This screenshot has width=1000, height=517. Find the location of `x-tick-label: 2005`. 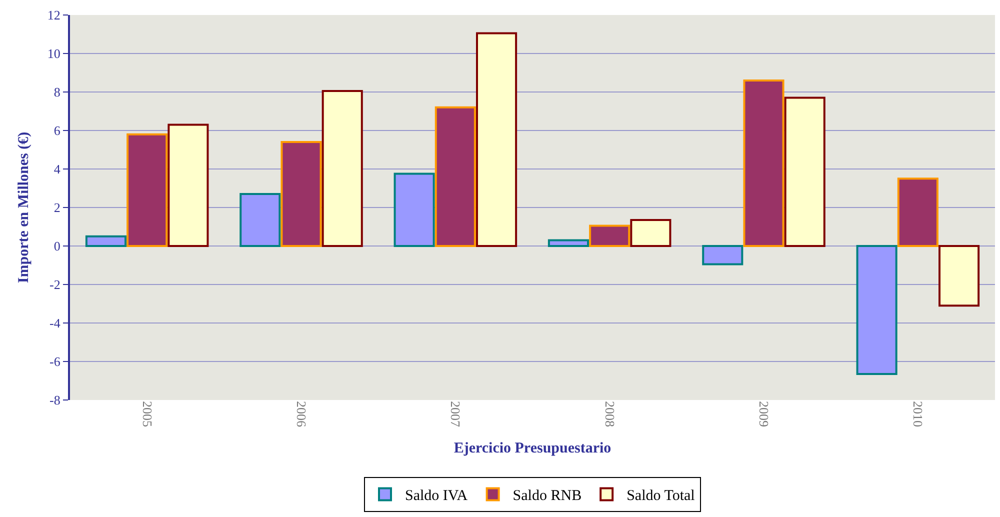

x-tick-label: 2005 is located at coordinates (147, 414).